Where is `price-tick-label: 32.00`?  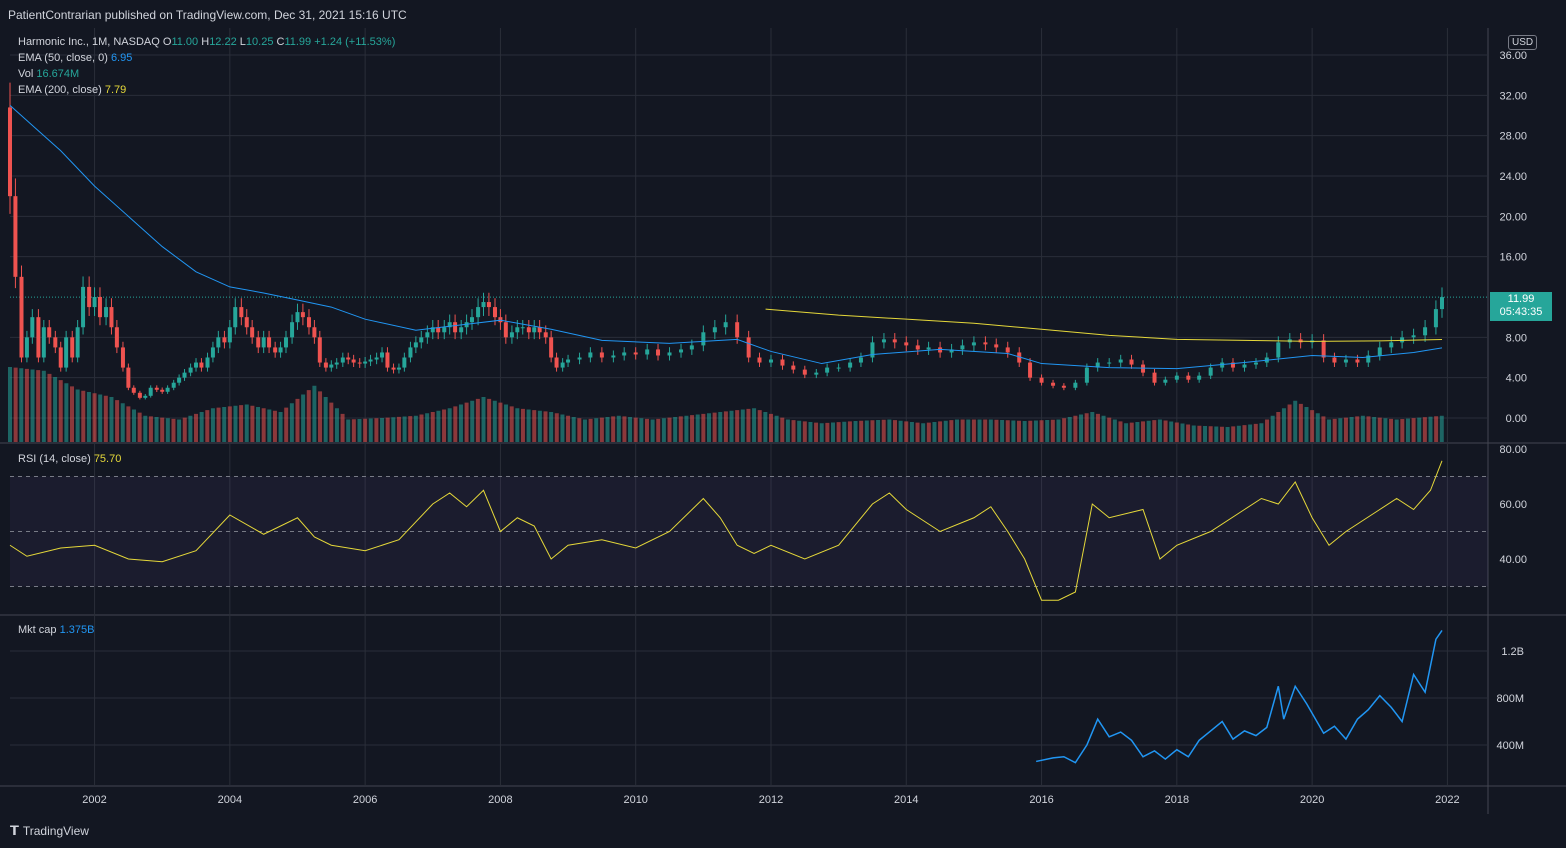 price-tick-label: 32.00 is located at coordinates (1513, 96).